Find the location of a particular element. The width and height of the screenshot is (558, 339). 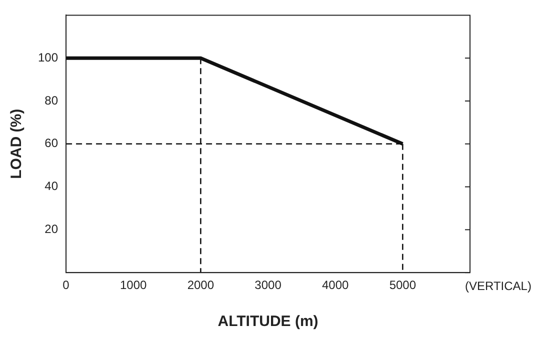

x-tick-label: 1000 is located at coordinates (134, 285).